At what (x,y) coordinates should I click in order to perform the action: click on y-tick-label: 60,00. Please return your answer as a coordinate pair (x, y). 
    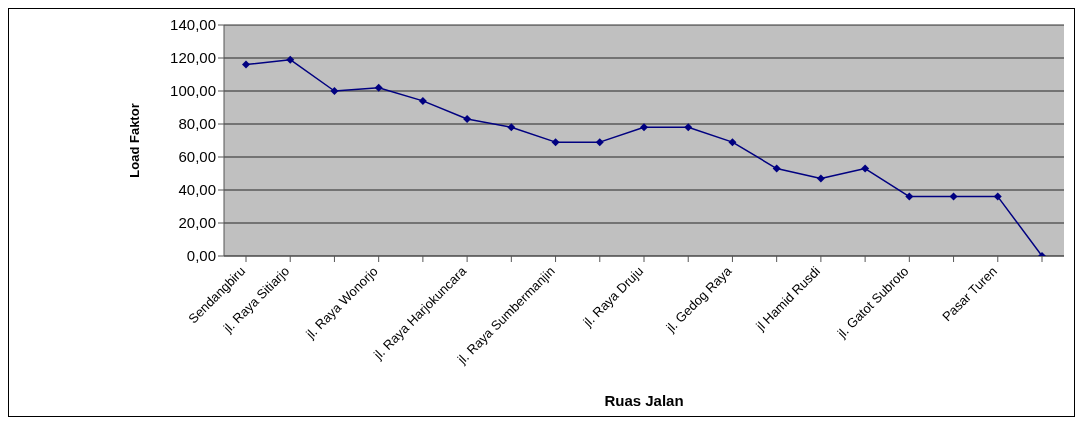
    Looking at the image, I should click on (197, 157).